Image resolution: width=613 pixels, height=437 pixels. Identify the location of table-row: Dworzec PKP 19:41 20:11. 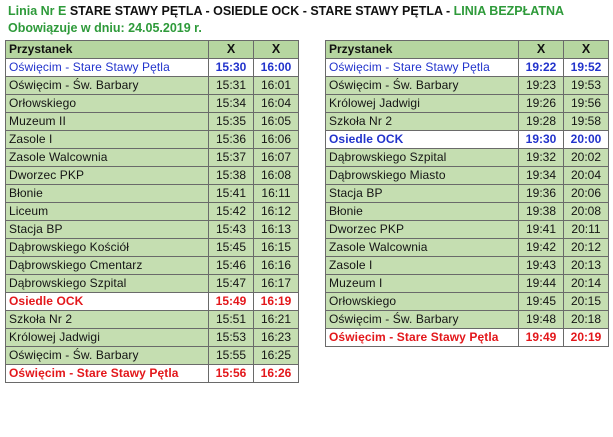
(467, 229).